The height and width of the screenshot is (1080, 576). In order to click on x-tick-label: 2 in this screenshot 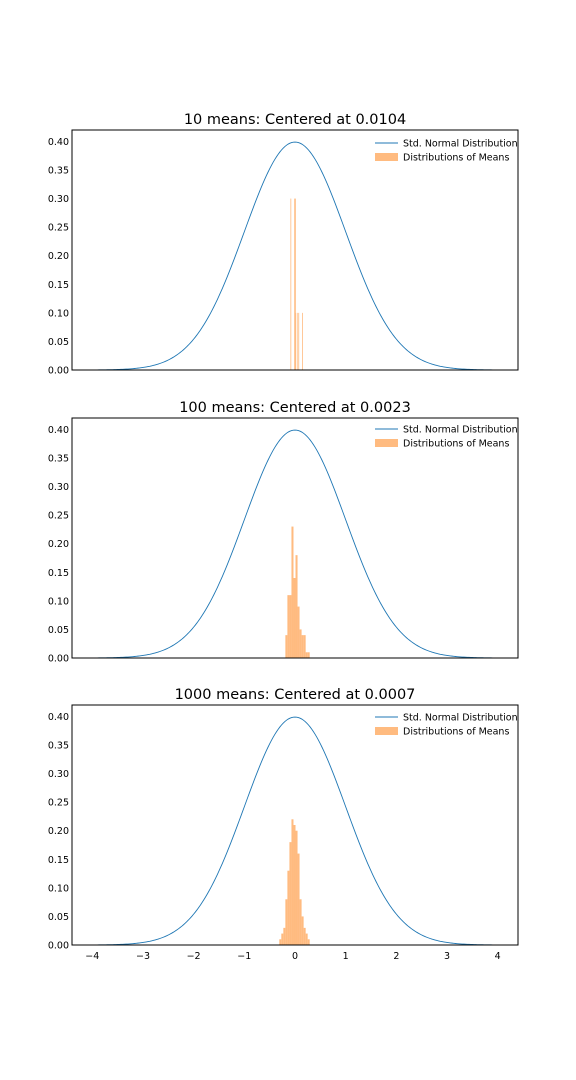, I will do `click(396, 956)`.